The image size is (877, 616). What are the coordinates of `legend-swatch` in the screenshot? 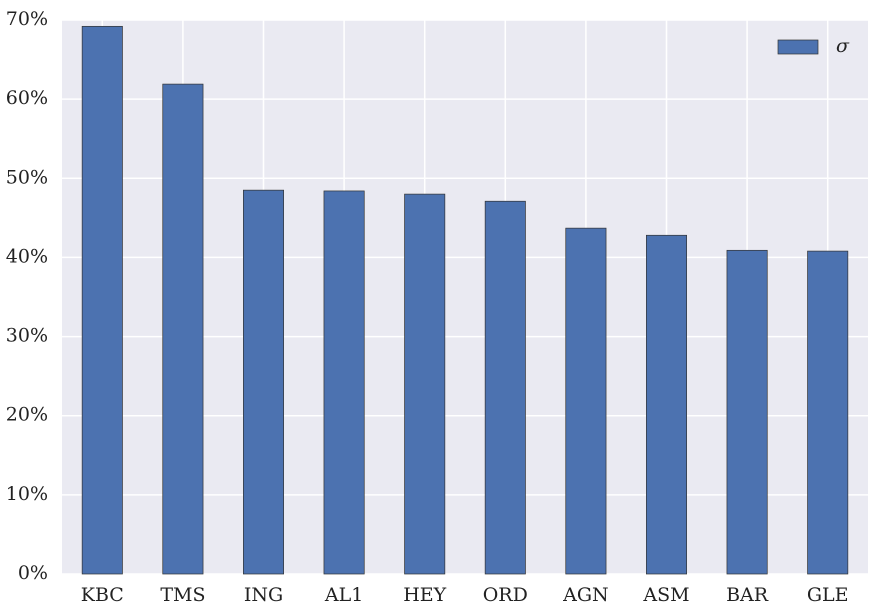 It's located at (798, 47).